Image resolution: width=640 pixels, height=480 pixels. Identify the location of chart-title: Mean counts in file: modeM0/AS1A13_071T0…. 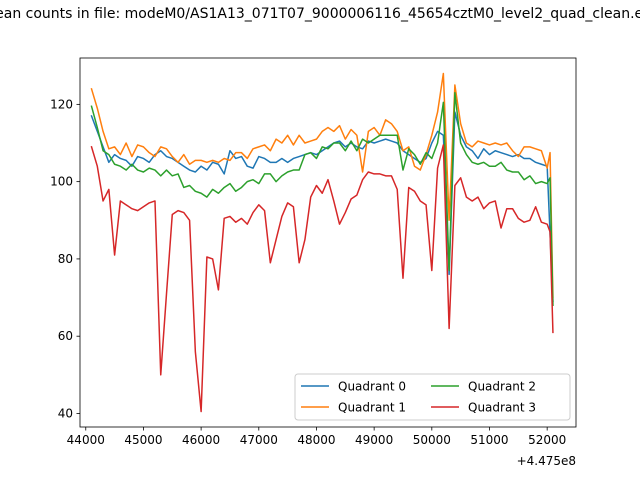
(320, 14).